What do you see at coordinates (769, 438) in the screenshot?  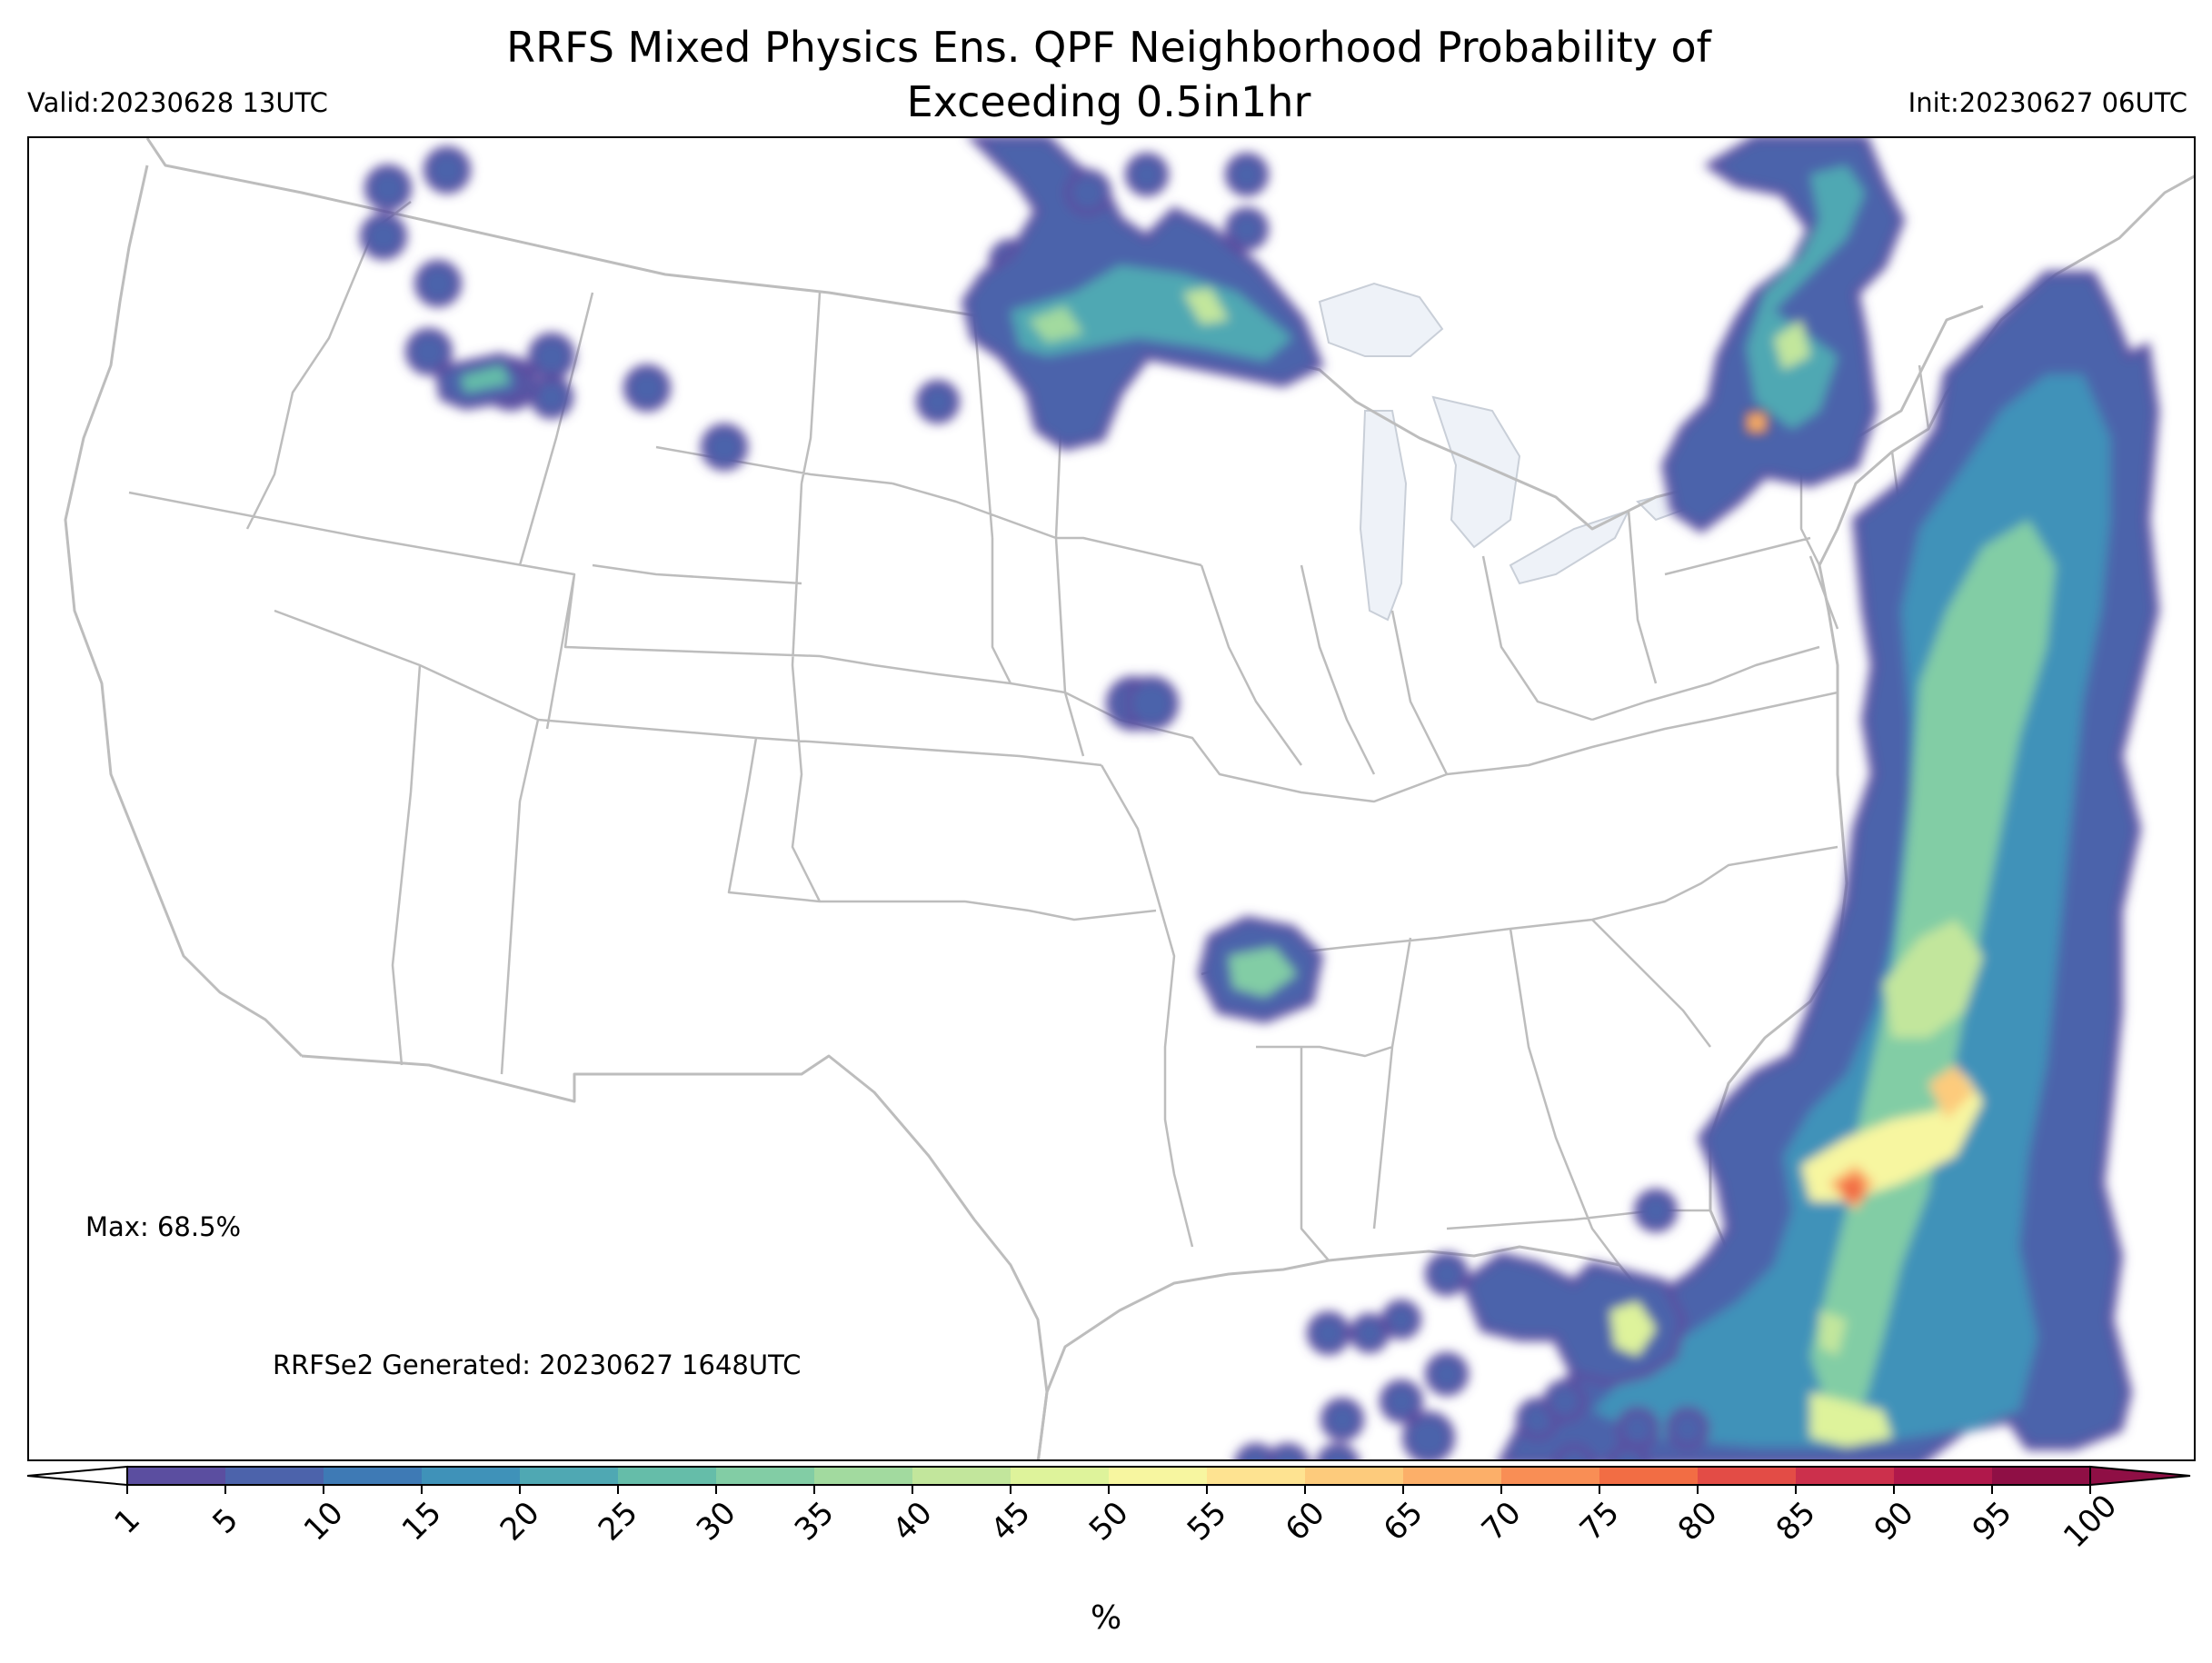 I see `nw-cells` at bounding box center [769, 438].